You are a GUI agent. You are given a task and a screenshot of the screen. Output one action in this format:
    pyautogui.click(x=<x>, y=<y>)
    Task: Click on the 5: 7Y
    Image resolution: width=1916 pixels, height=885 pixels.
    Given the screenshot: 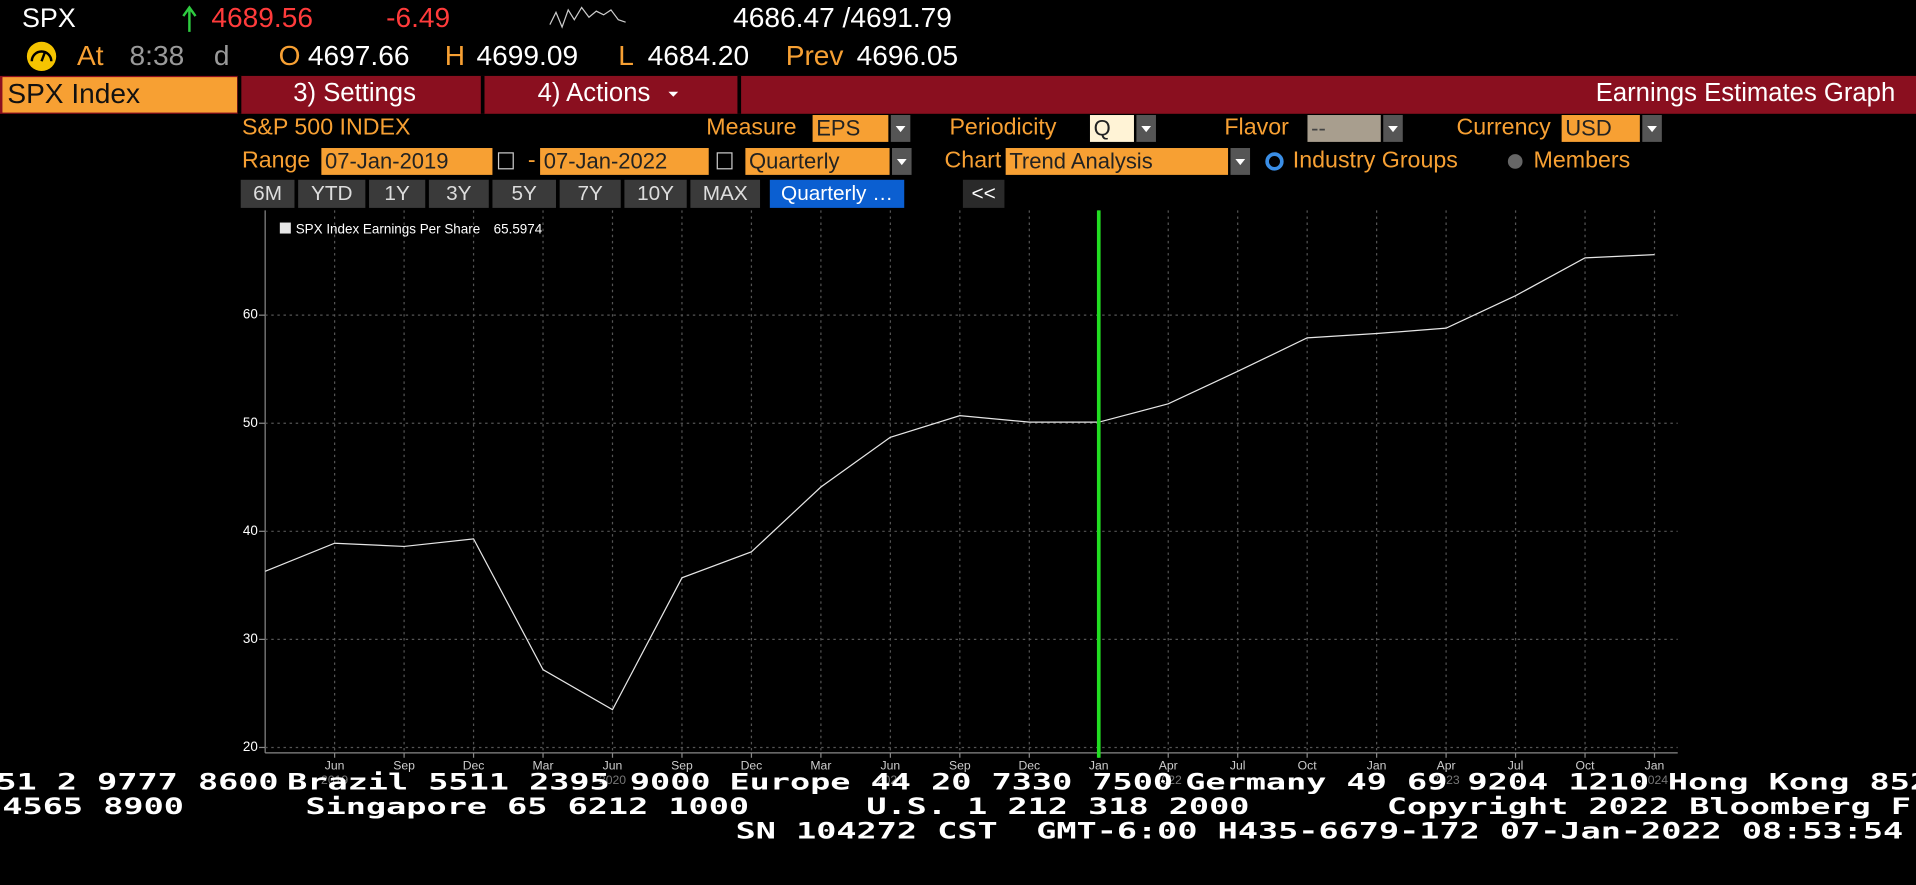 What is the action you would take?
    pyautogui.click(x=590, y=193)
    